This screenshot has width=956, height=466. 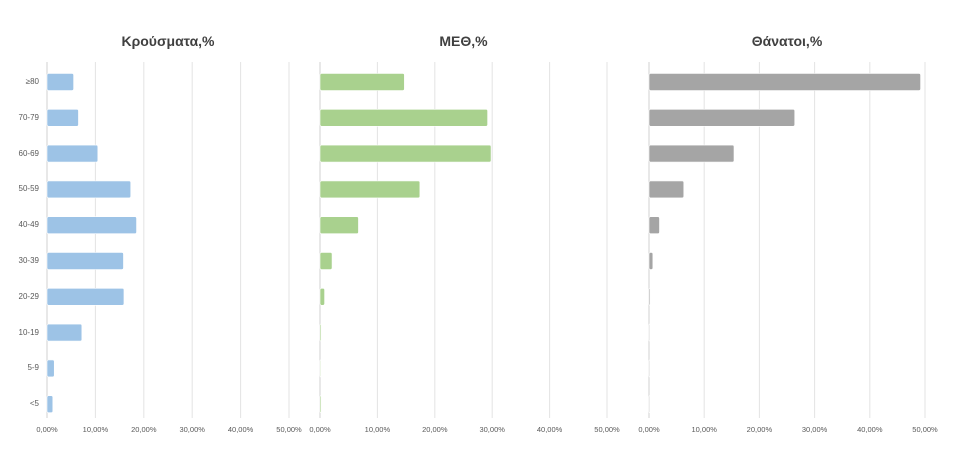 I want to click on category-label: 30-39, so click(x=28, y=260).